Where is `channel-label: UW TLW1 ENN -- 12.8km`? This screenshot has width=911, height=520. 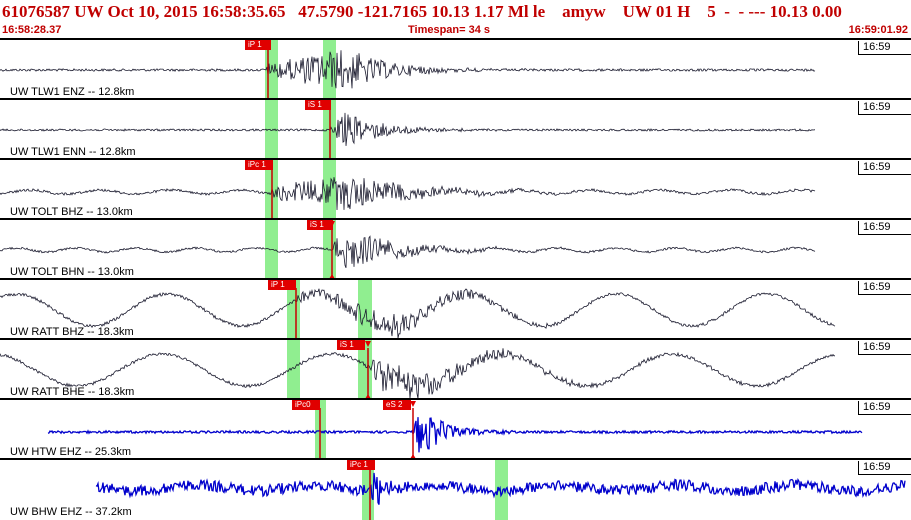 channel-label: UW TLW1 ENN -- 12.8km is located at coordinates (73, 152).